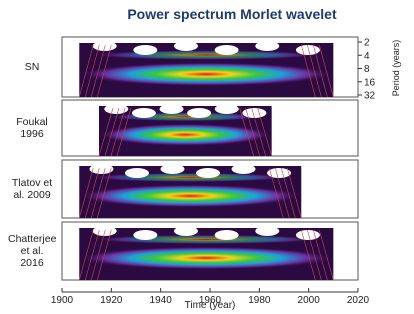 This screenshot has height=314, width=414. I want to click on y-tick-label: 4, so click(367, 56).